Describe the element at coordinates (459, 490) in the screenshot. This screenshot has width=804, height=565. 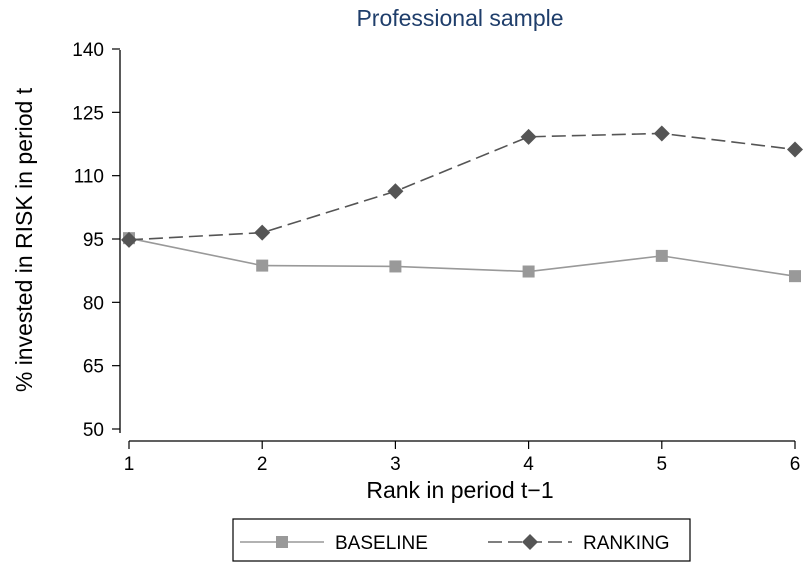
I see `x-axis-label: Rank in period t−1` at that location.